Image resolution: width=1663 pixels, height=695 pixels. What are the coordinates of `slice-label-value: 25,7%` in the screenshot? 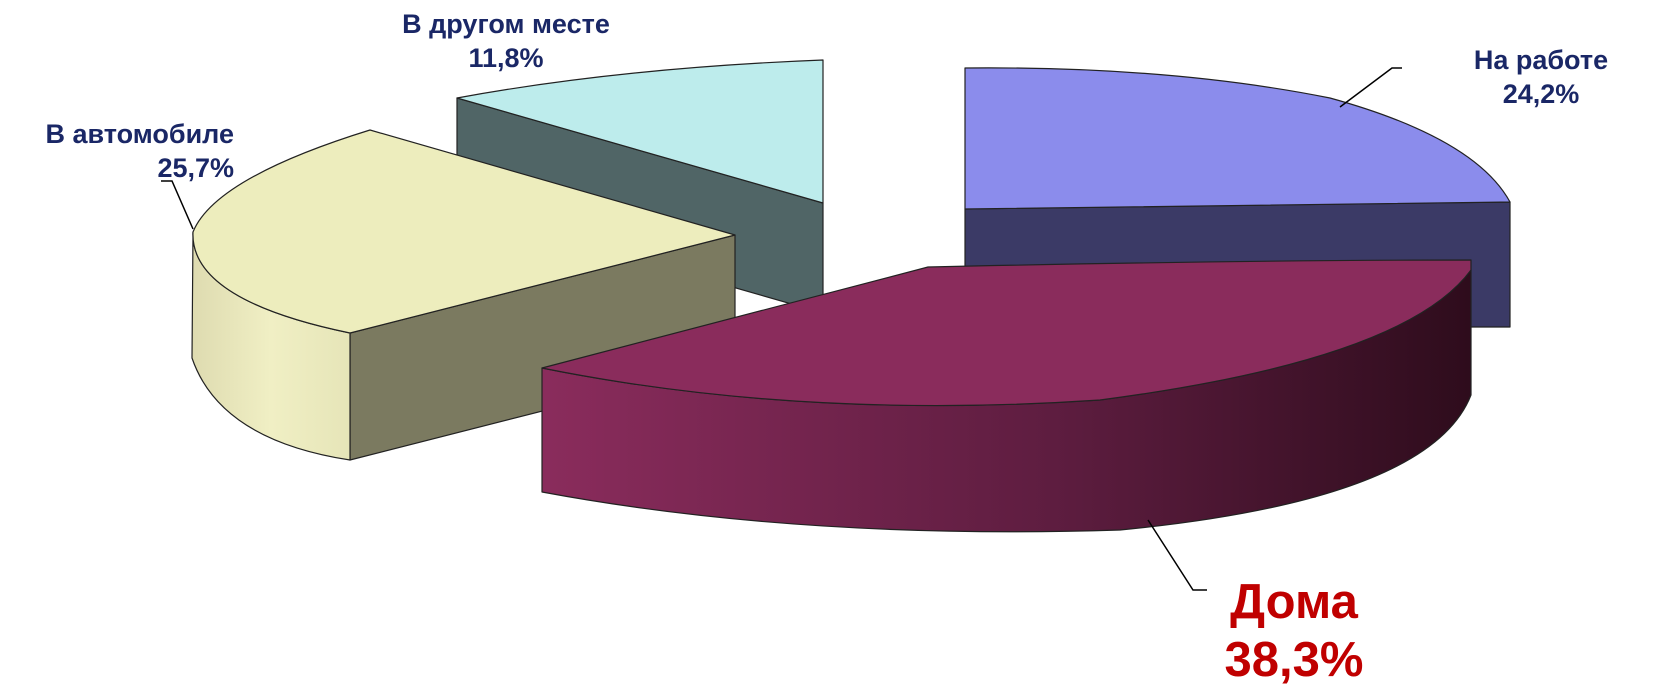 It's located at (195, 167).